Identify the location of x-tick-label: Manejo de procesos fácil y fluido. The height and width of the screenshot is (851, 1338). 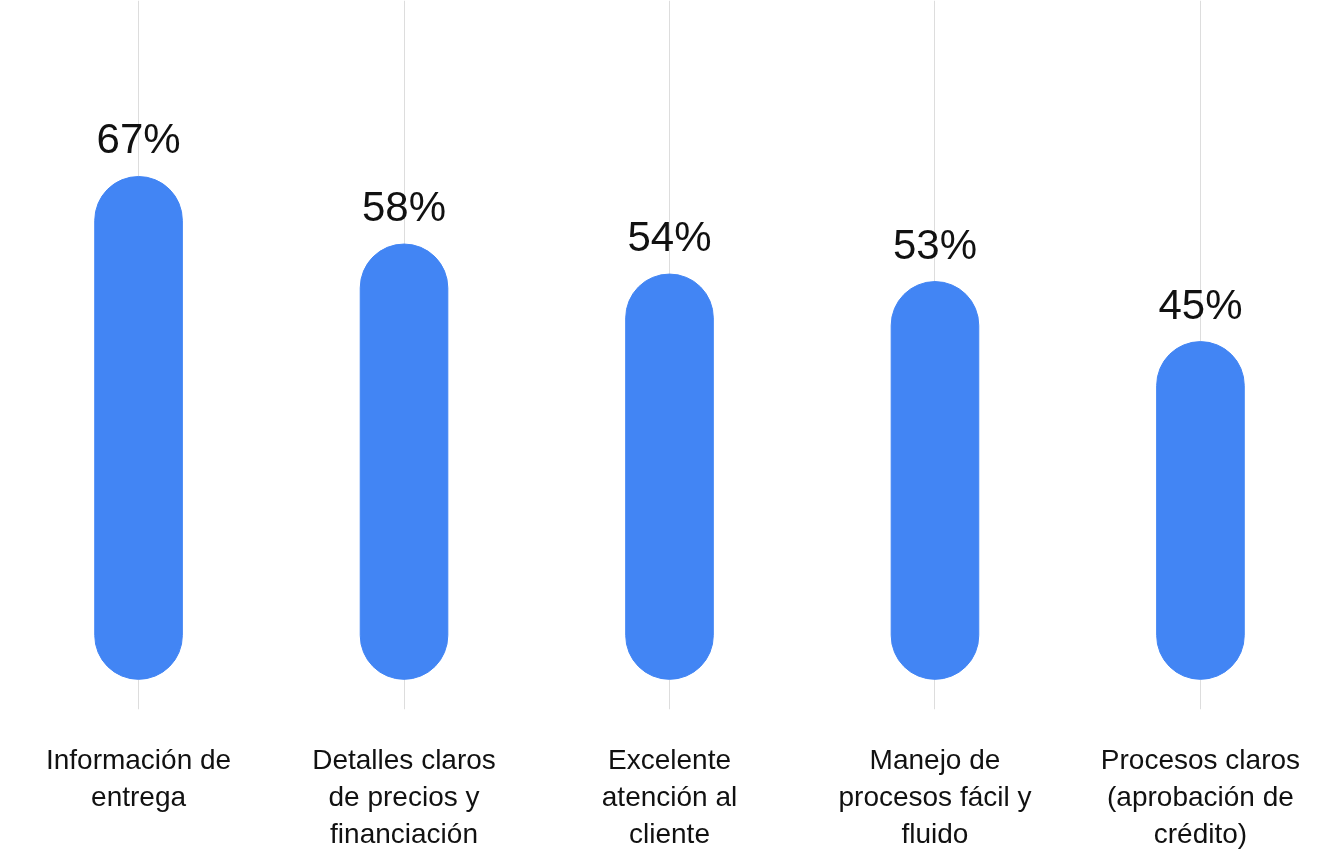
(935, 796).